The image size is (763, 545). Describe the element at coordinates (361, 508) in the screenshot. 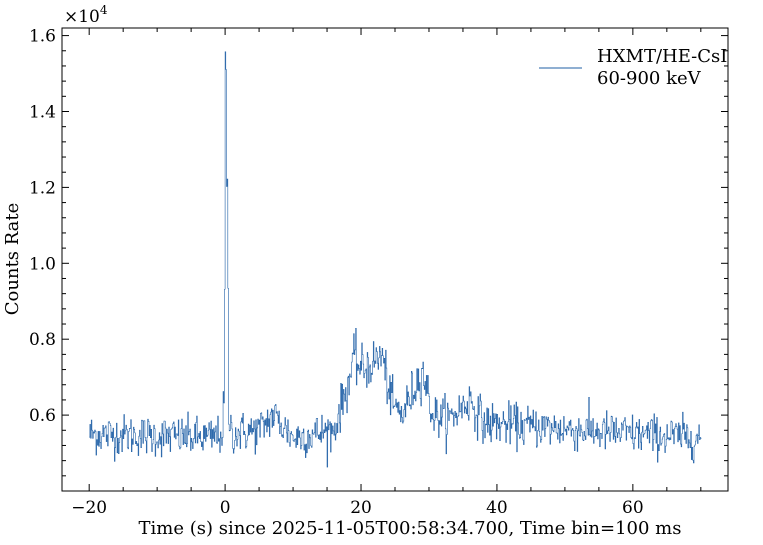

I see `x-tick-label: 20` at that location.